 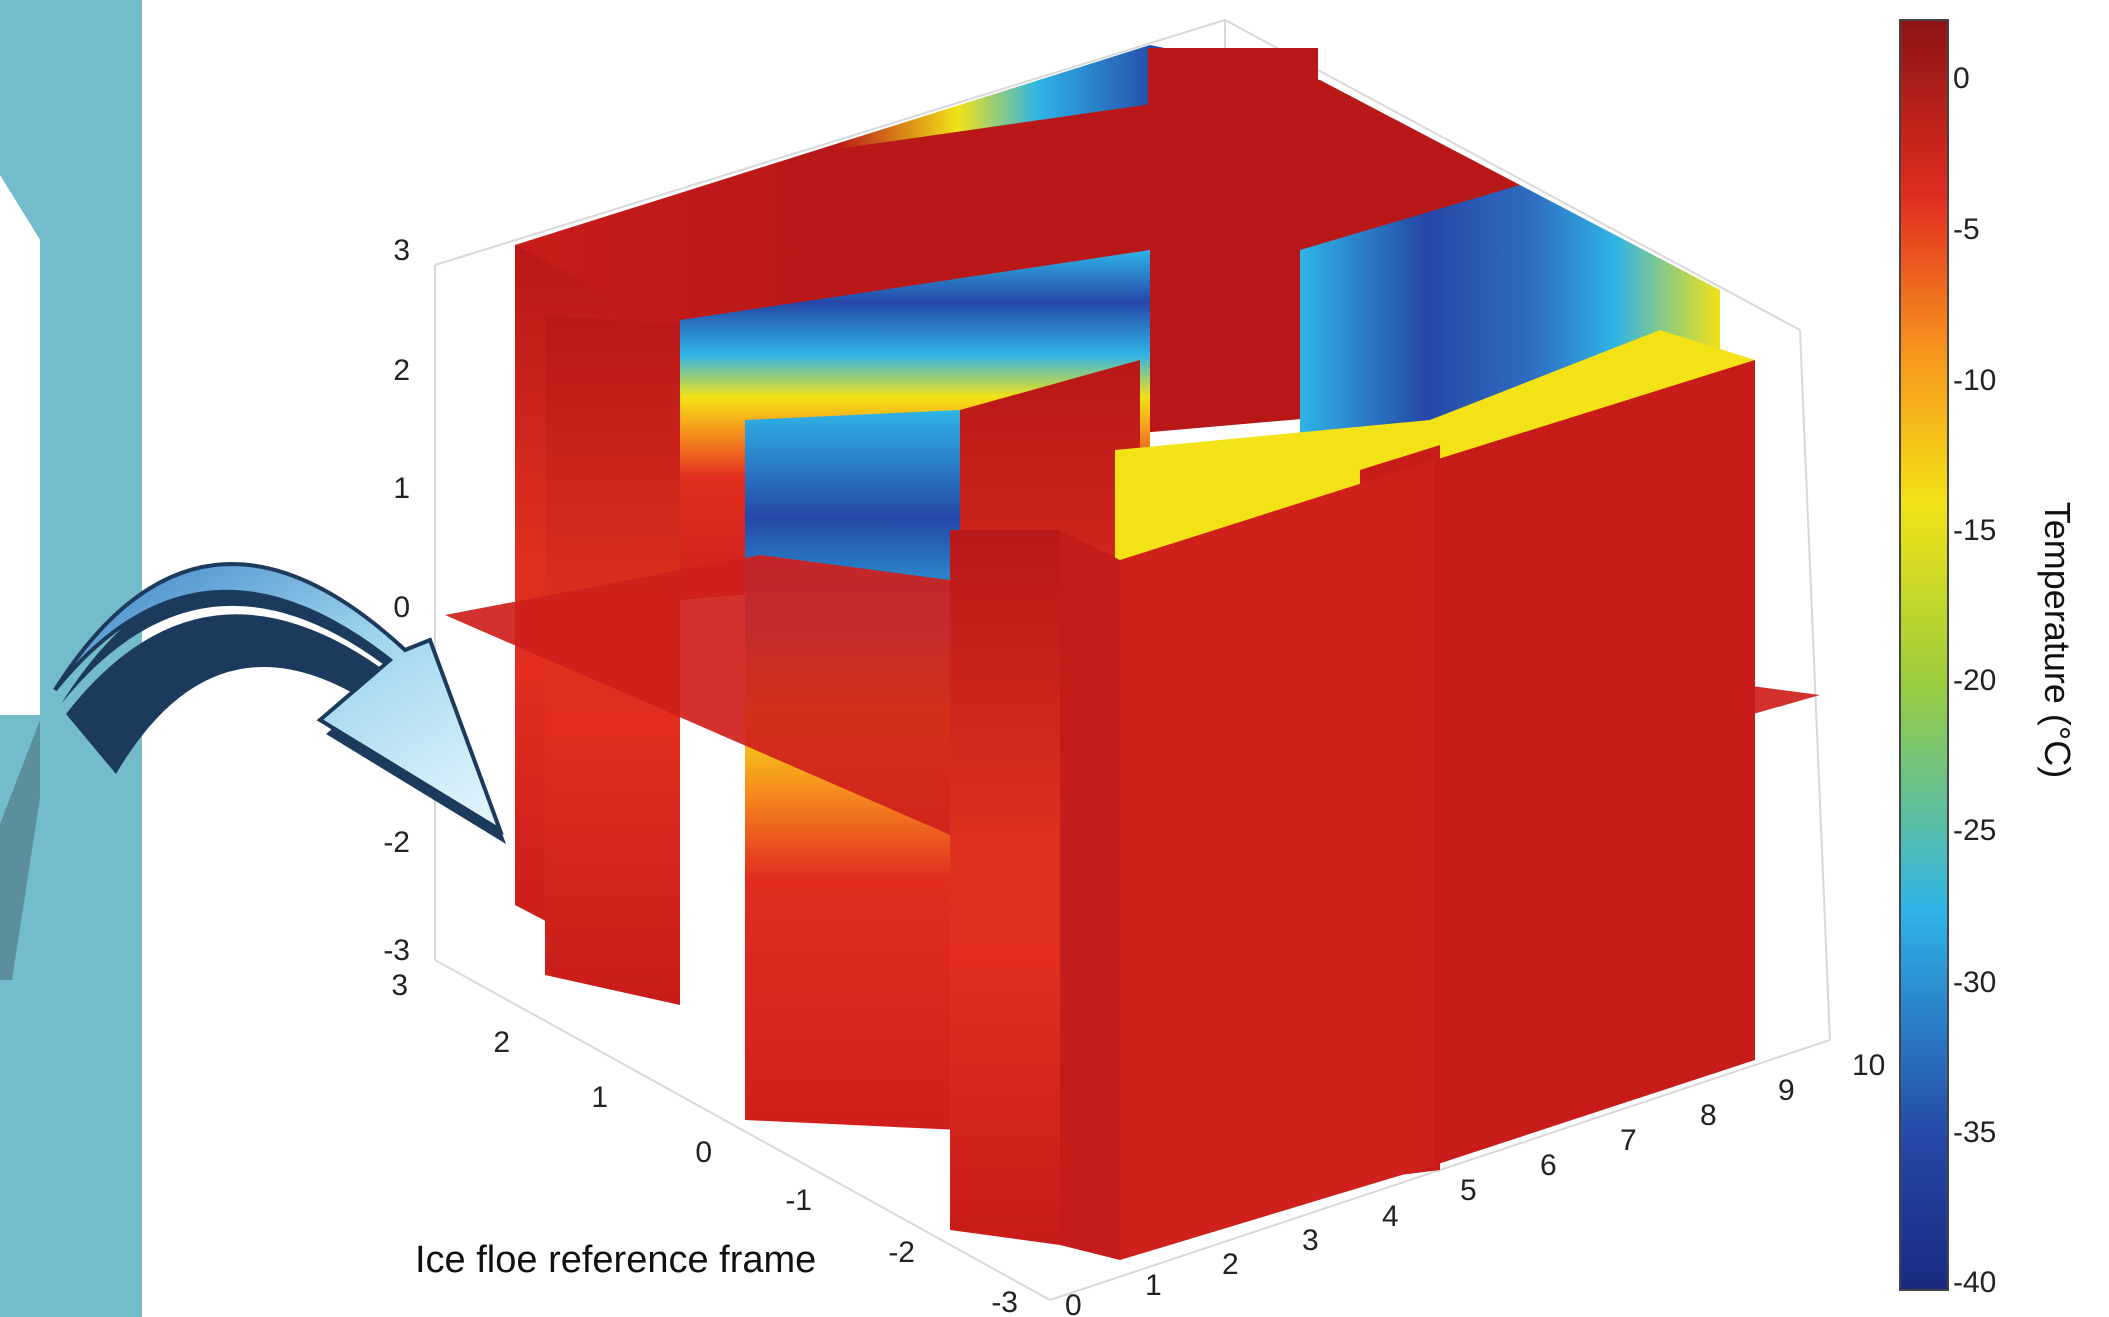 I want to click on x-tick-label: 4, so click(x=1390, y=1216).